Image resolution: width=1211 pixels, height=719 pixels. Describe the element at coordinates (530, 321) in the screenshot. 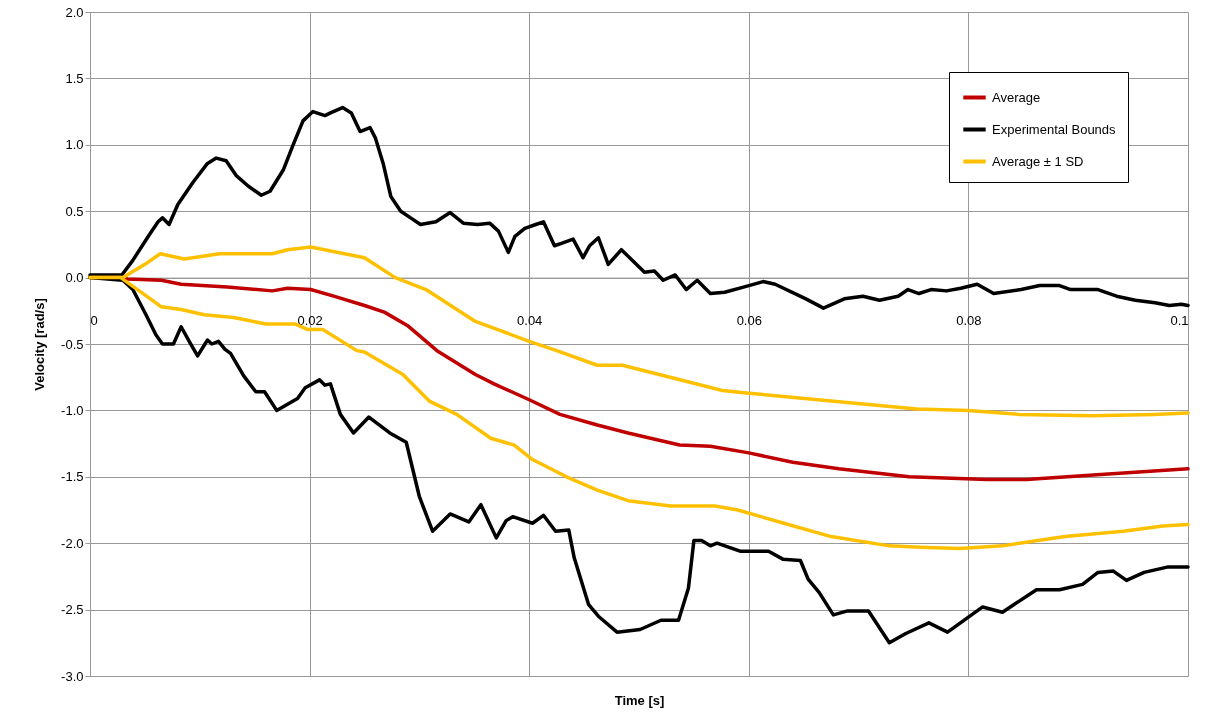

I see `x-tick-label: 0.04` at that location.